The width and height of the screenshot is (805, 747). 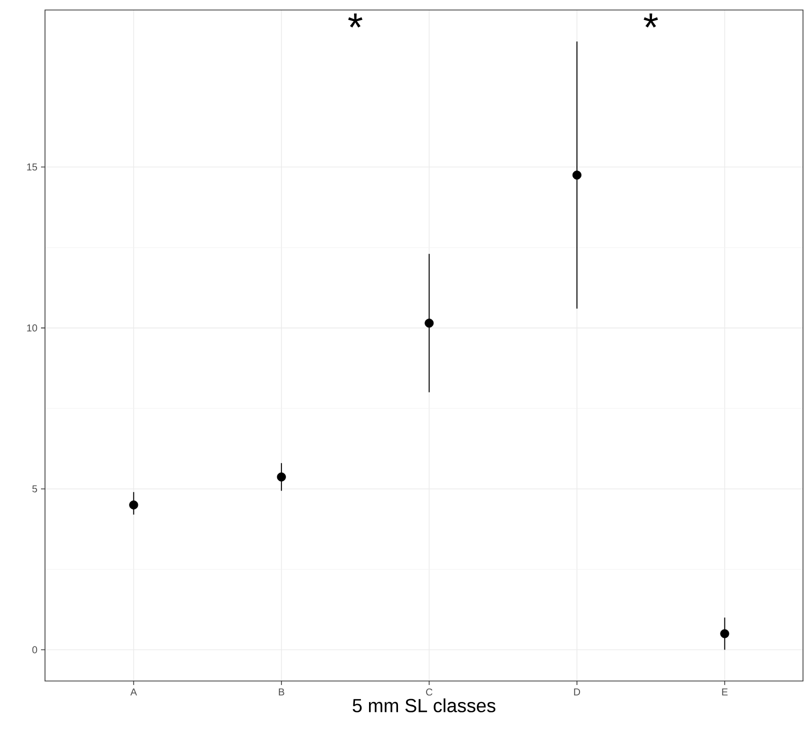 What do you see at coordinates (35, 488) in the screenshot?
I see `y-tick-label: 5` at bounding box center [35, 488].